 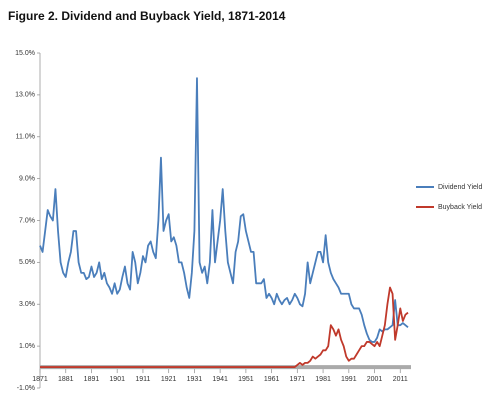 I want to click on x-tick-label: 1991, so click(x=349, y=379).